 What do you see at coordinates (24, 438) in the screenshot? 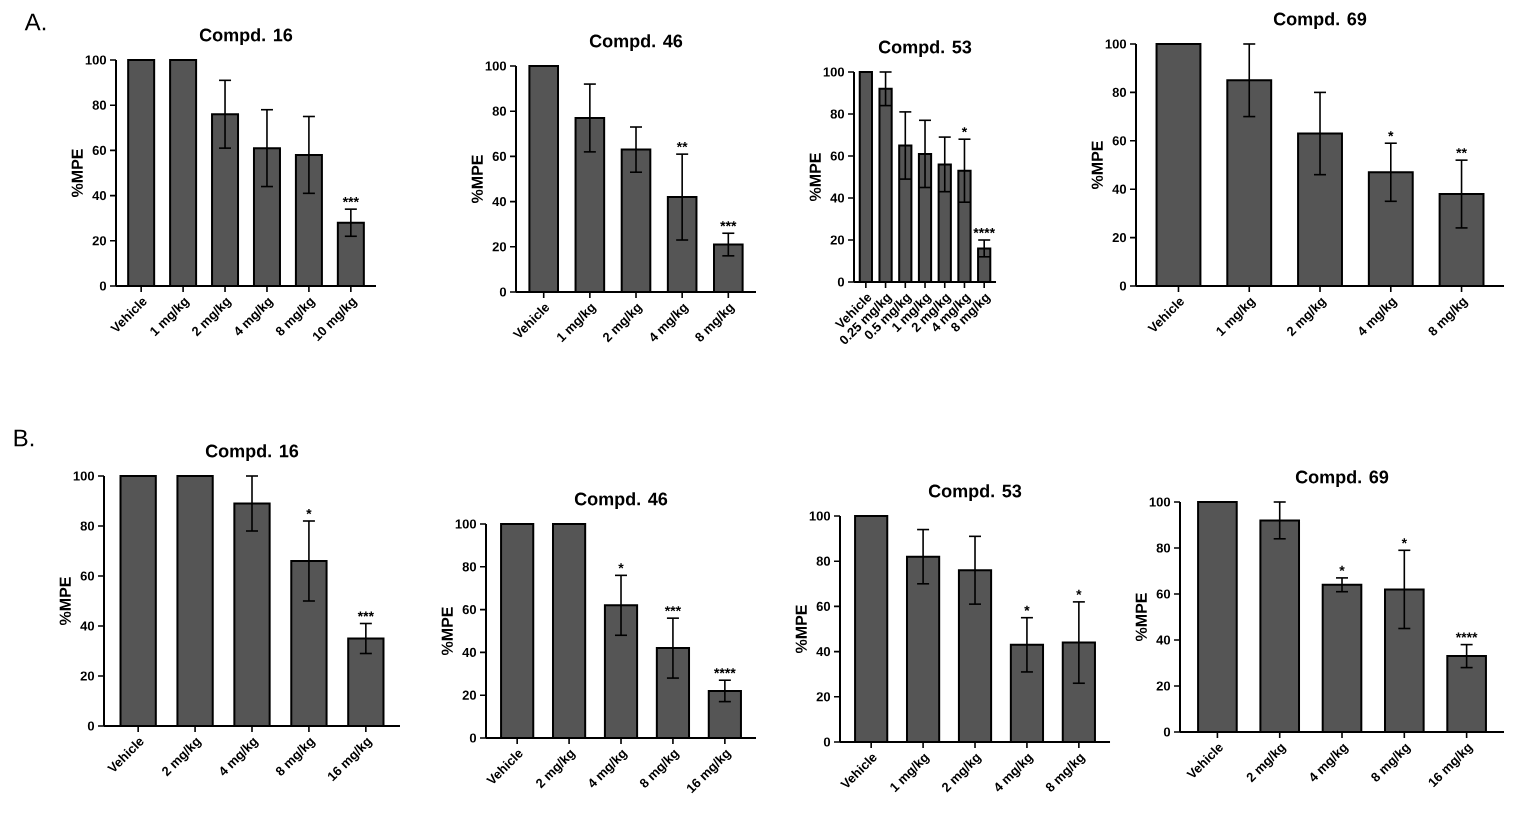
I see `text: B.` at bounding box center [24, 438].